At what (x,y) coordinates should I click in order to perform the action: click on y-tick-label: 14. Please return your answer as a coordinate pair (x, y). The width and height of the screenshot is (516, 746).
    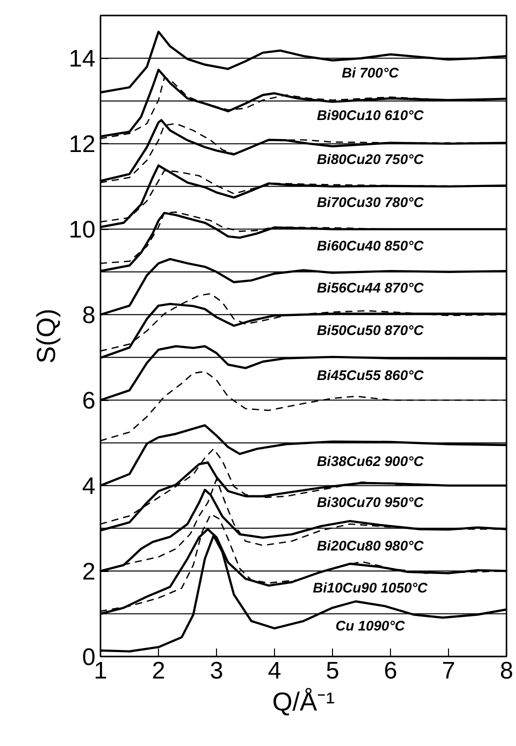
    Looking at the image, I should click on (82, 59).